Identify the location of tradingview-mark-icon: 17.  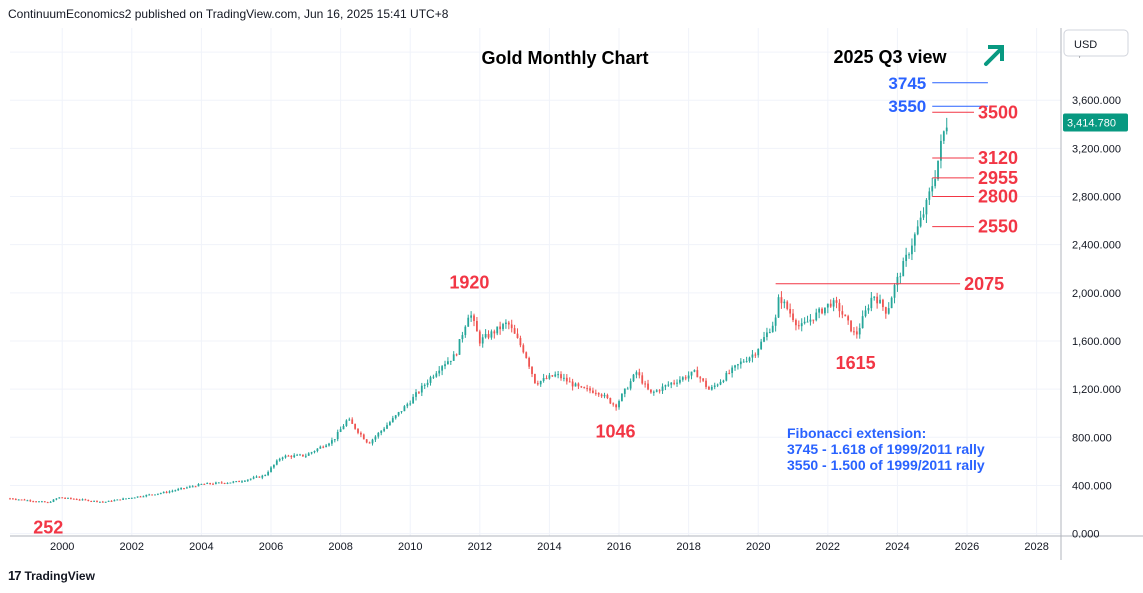
(15, 575).